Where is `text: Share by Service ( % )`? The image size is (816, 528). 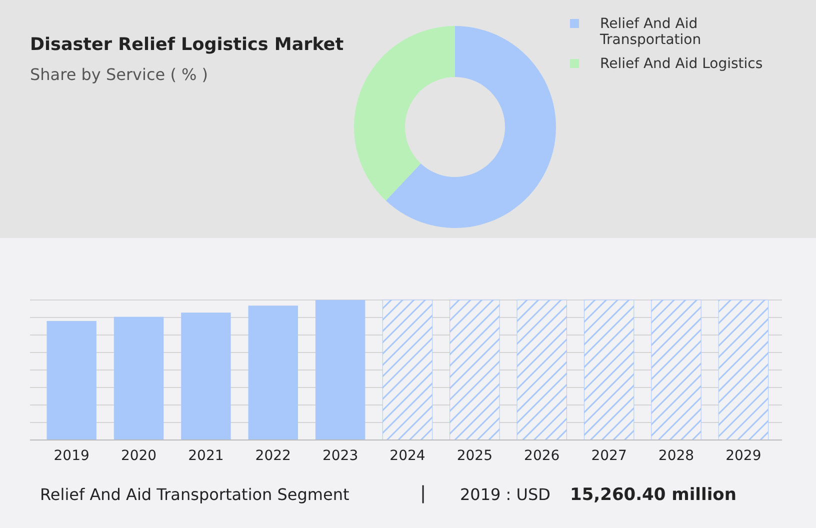 text: Share by Service ( % ) is located at coordinates (119, 74).